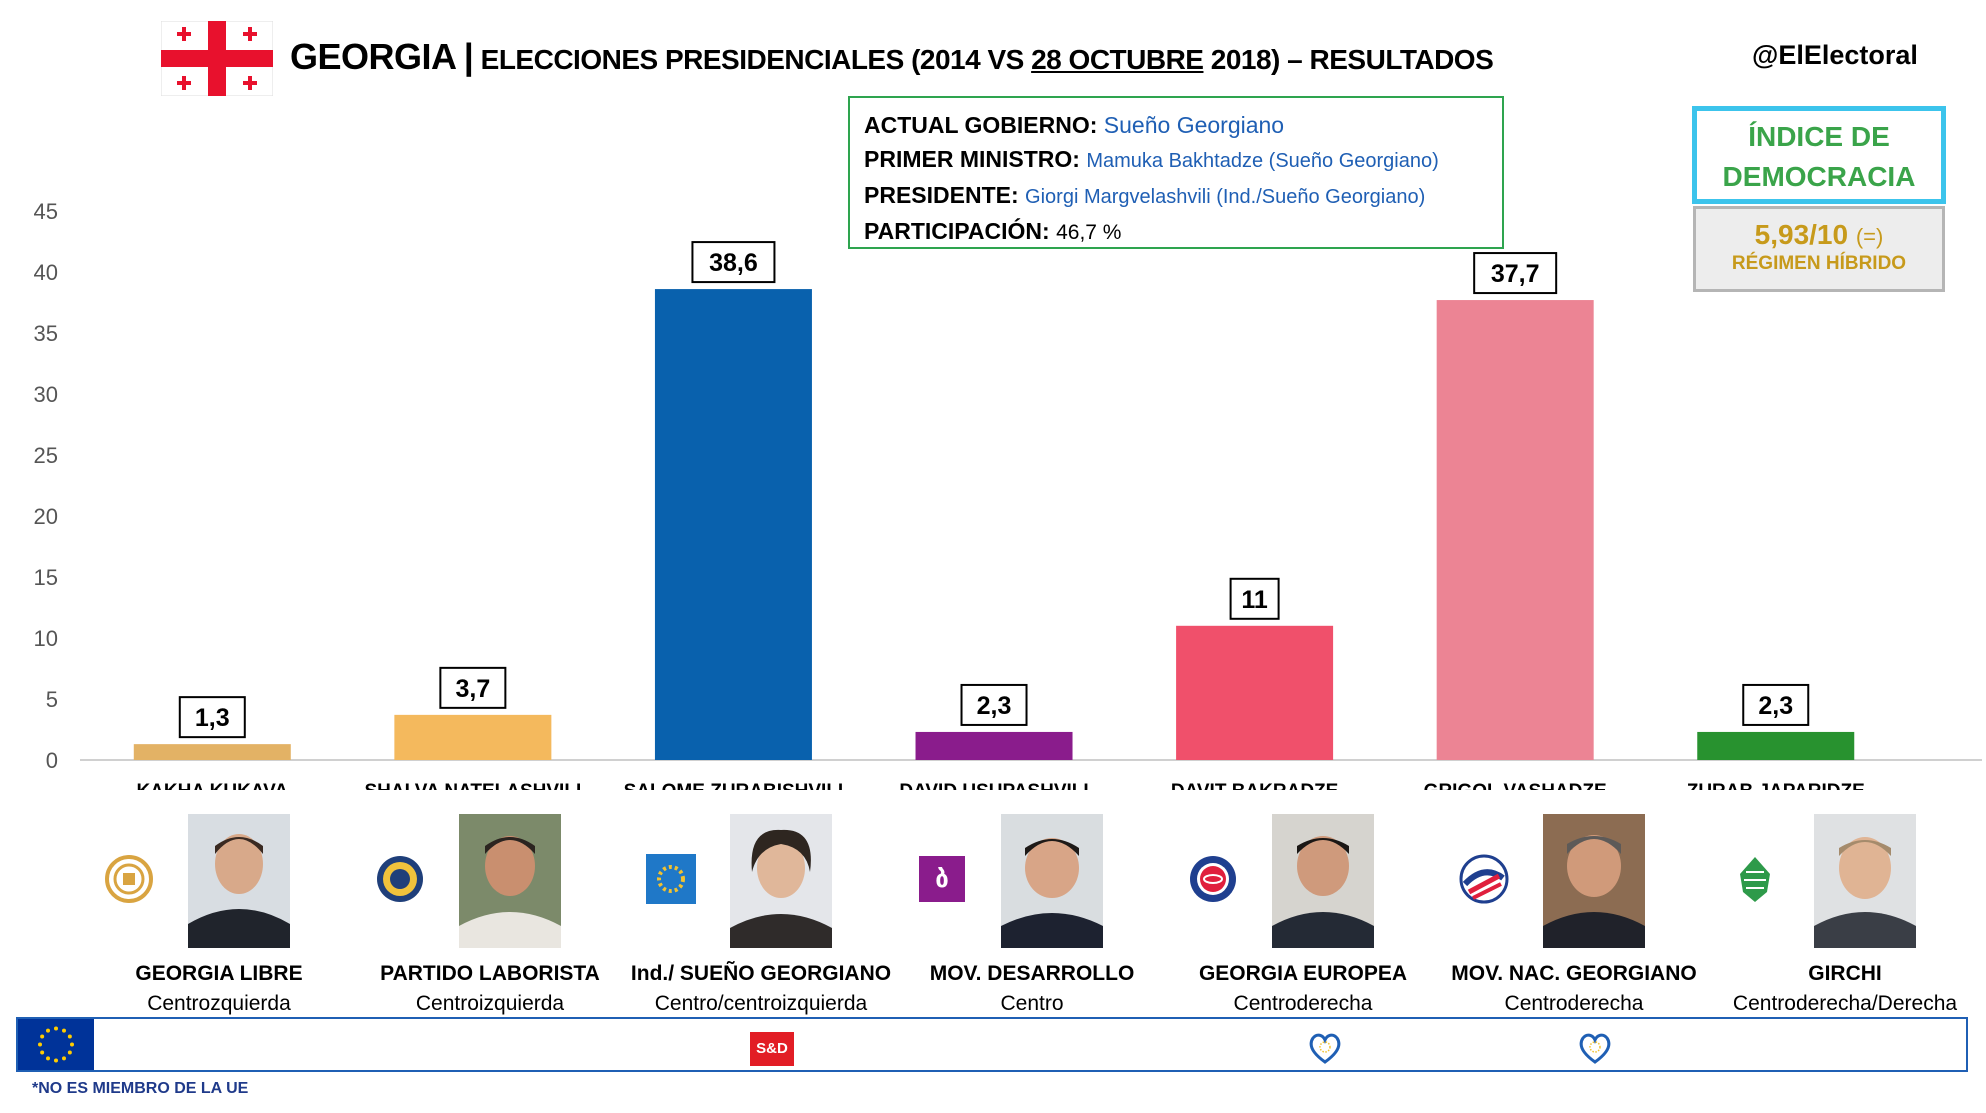 This screenshot has height=1113, width=1986. Describe the element at coordinates (1484, 879) in the screenshot. I see `mov-nac-georgiano-logo-icon` at that location.